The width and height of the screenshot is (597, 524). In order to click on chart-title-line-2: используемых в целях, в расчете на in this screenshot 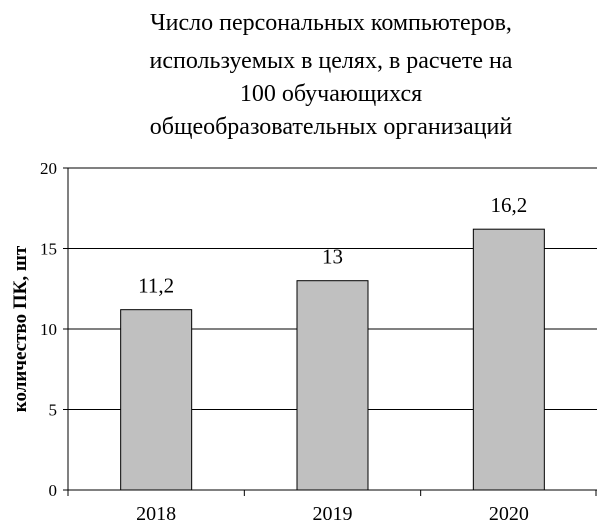, I will do `click(331, 61)`.